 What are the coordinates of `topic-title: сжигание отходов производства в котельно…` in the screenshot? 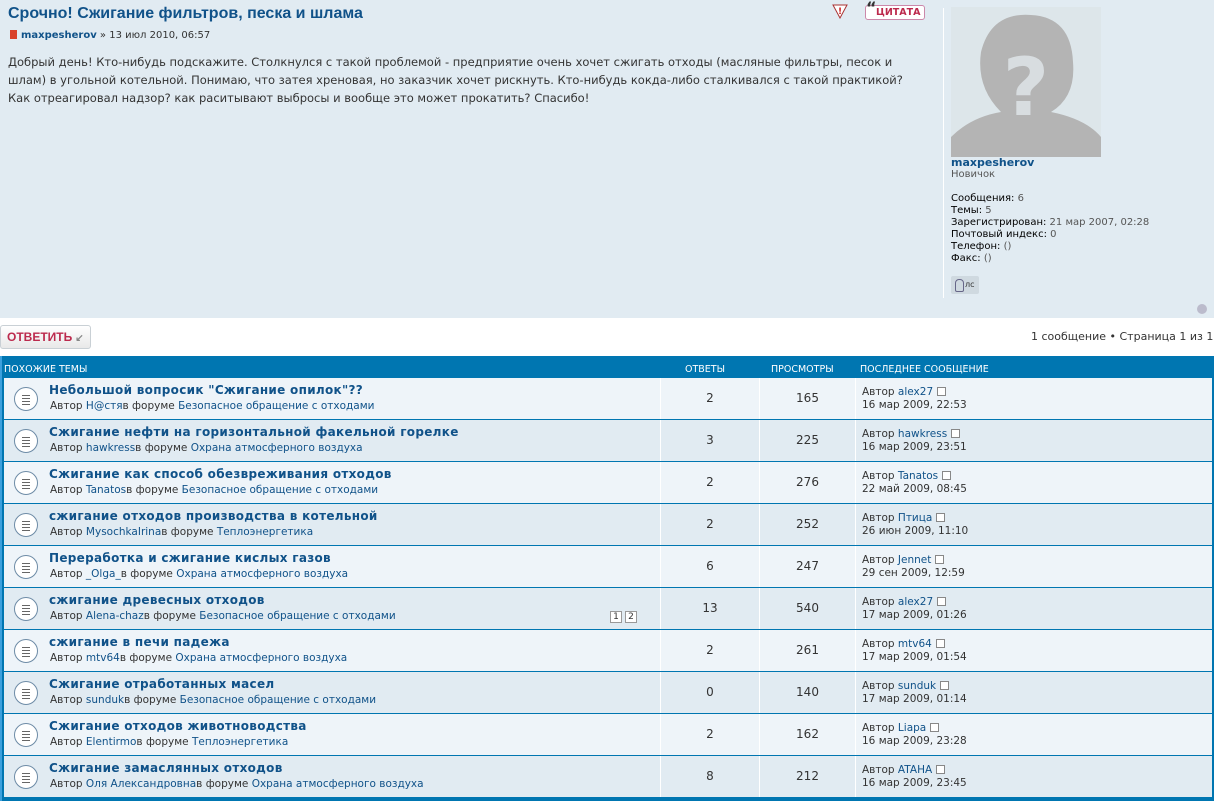 It's located at (213, 516).